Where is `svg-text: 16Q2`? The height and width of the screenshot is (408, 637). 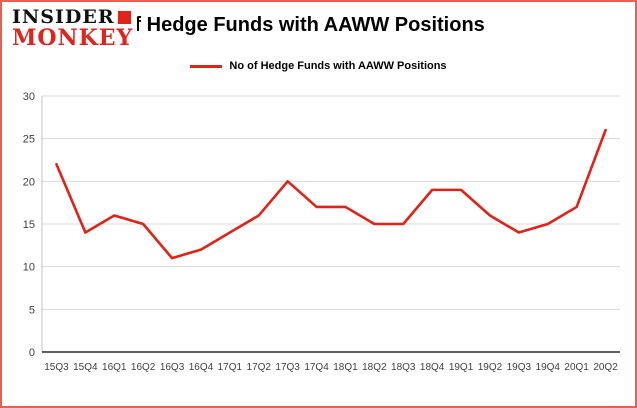
svg-text: 16Q2 is located at coordinates (143, 367).